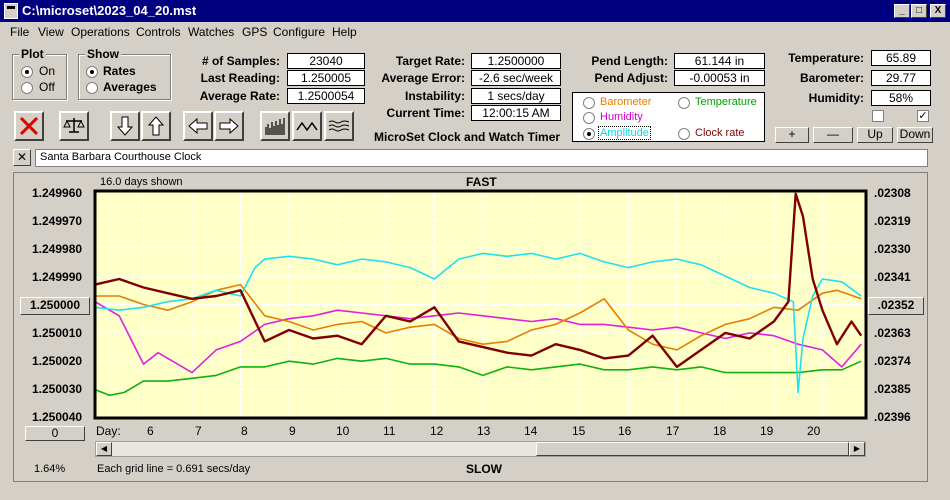  What do you see at coordinates (22, 157) in the screenshot?
I see `close-clock-button: ✕` at bounding box center [22, 157].